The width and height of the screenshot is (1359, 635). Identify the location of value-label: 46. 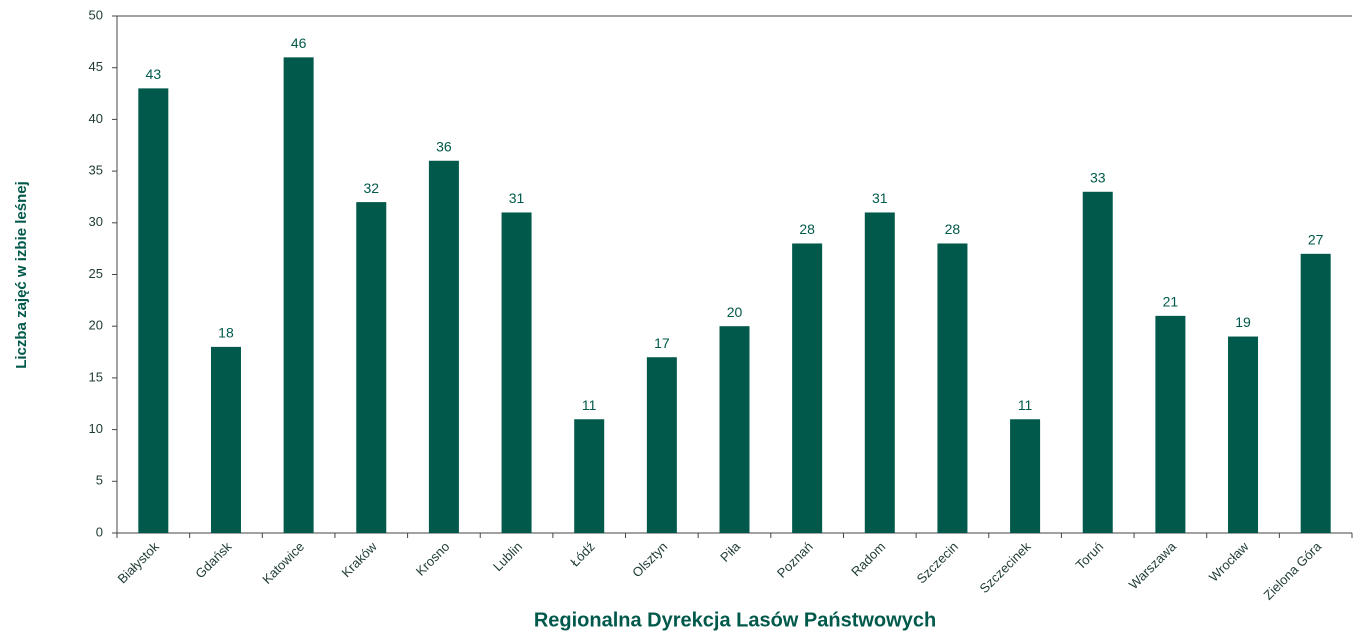
(299, 43).